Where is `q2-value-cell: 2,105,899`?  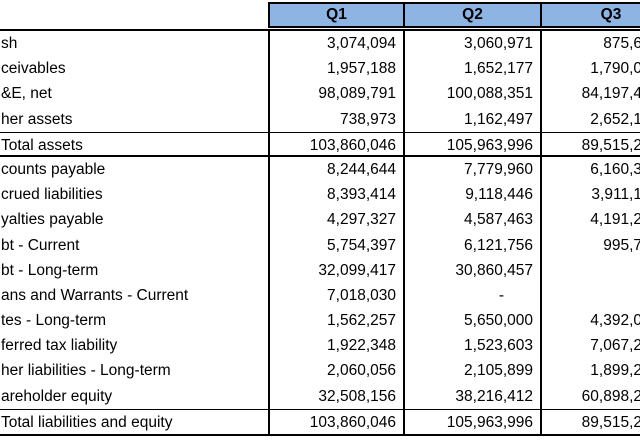
q2-value-cell: 2,105,899 is located at coordinates (473, 371).